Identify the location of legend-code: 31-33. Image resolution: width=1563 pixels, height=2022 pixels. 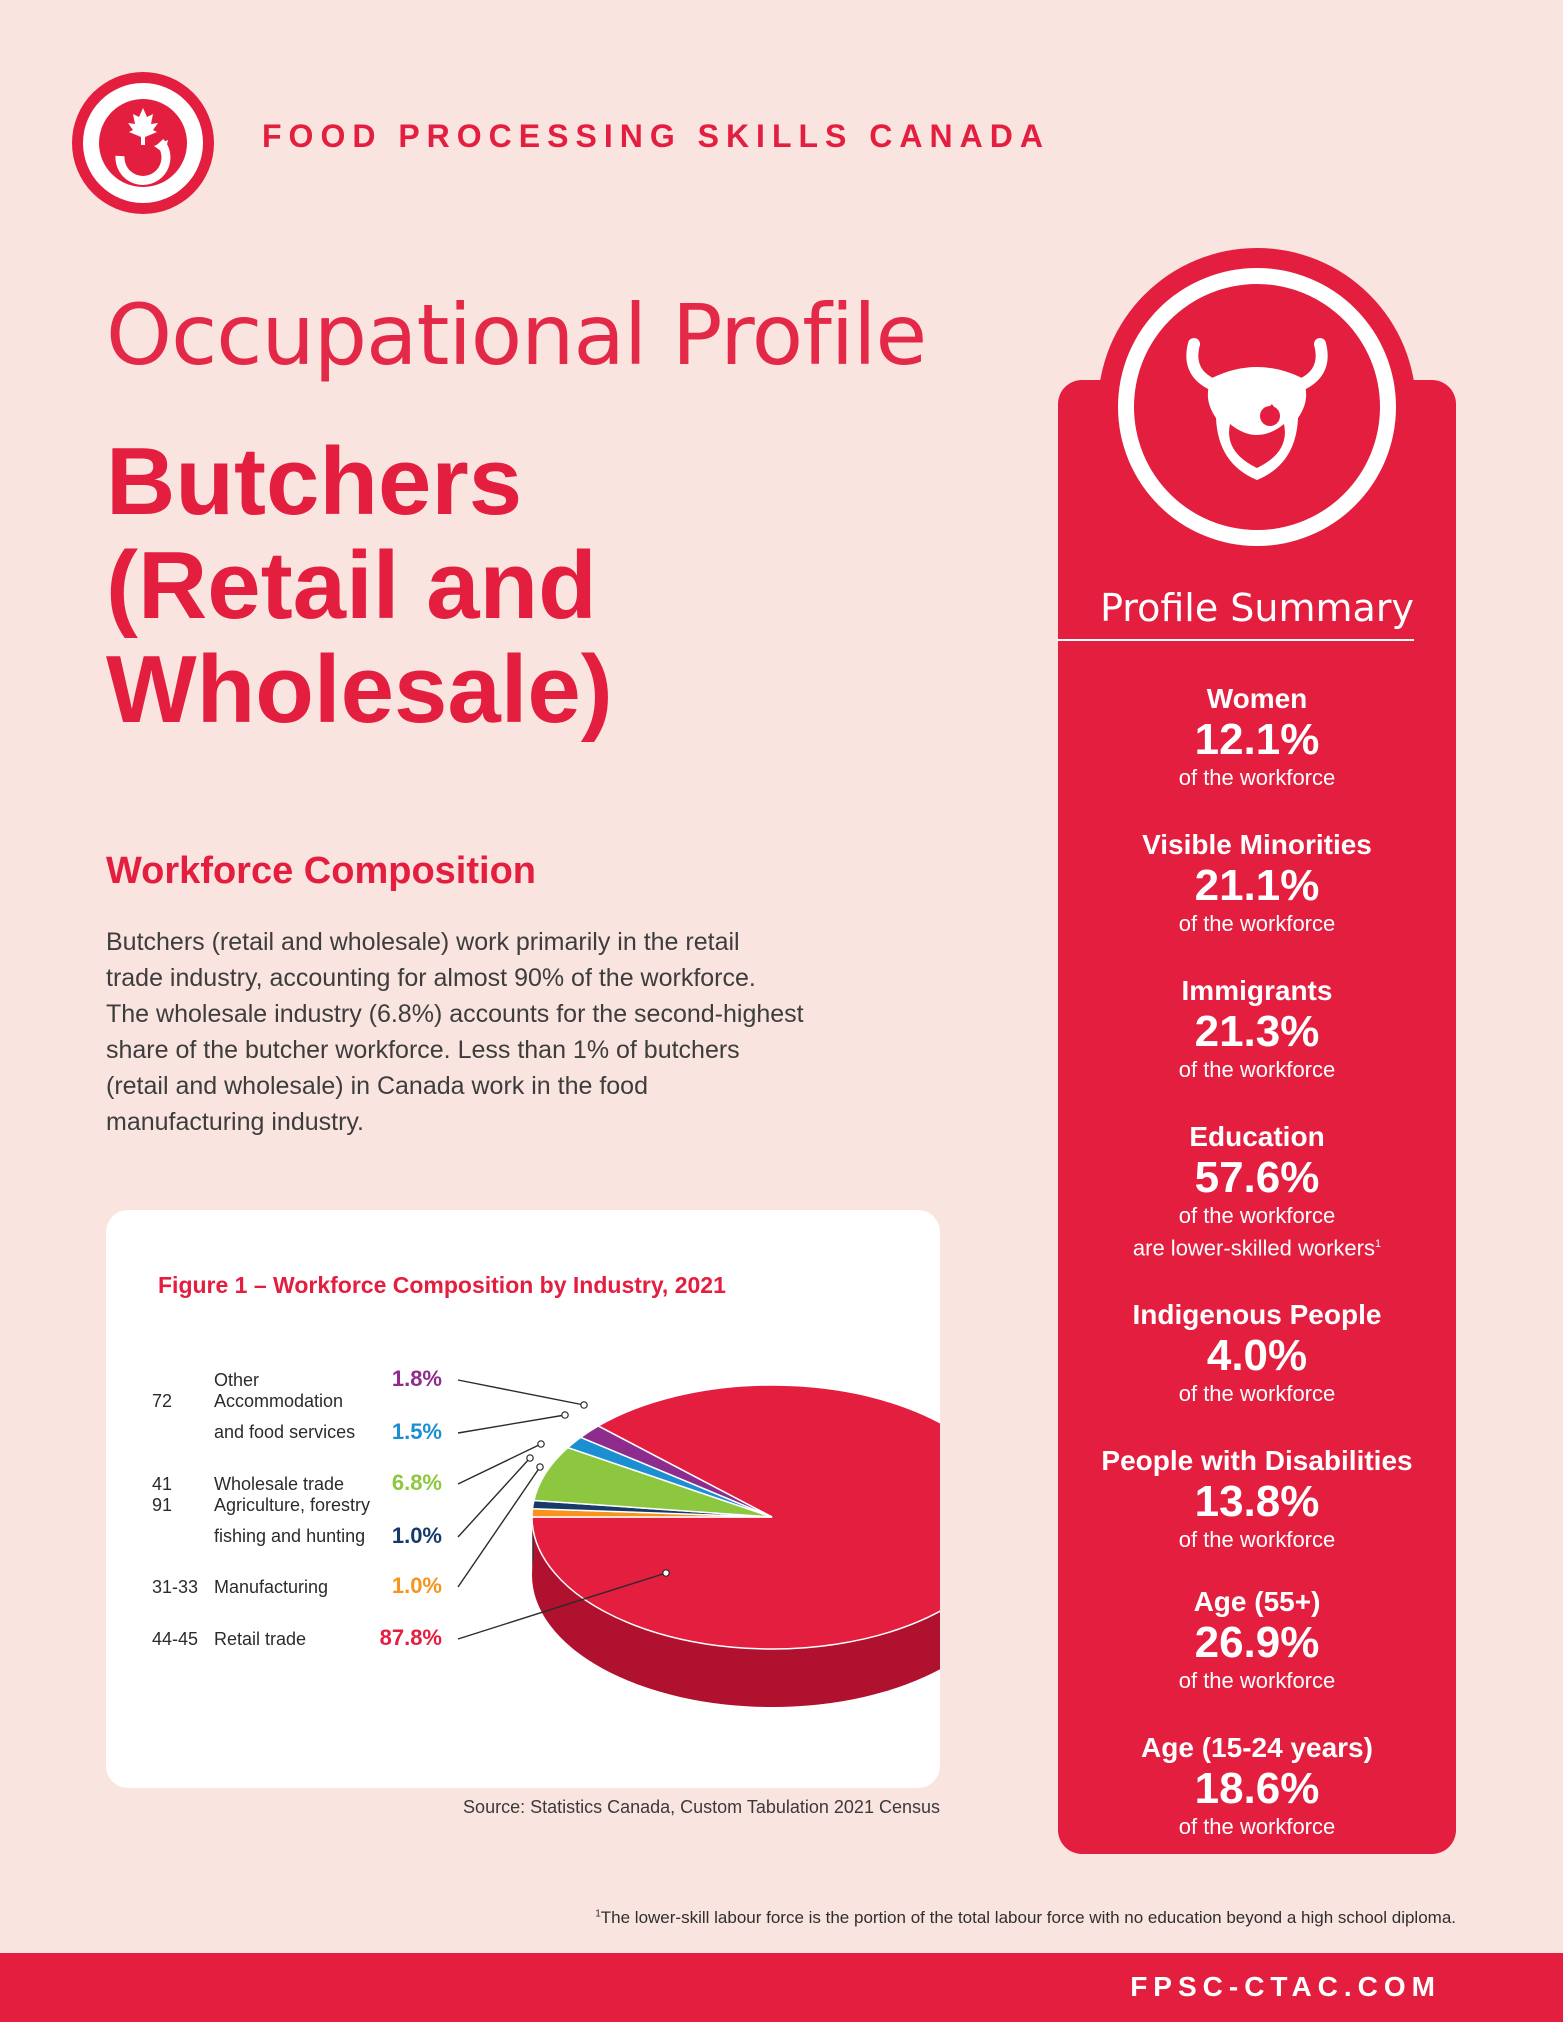
(175, 1587).